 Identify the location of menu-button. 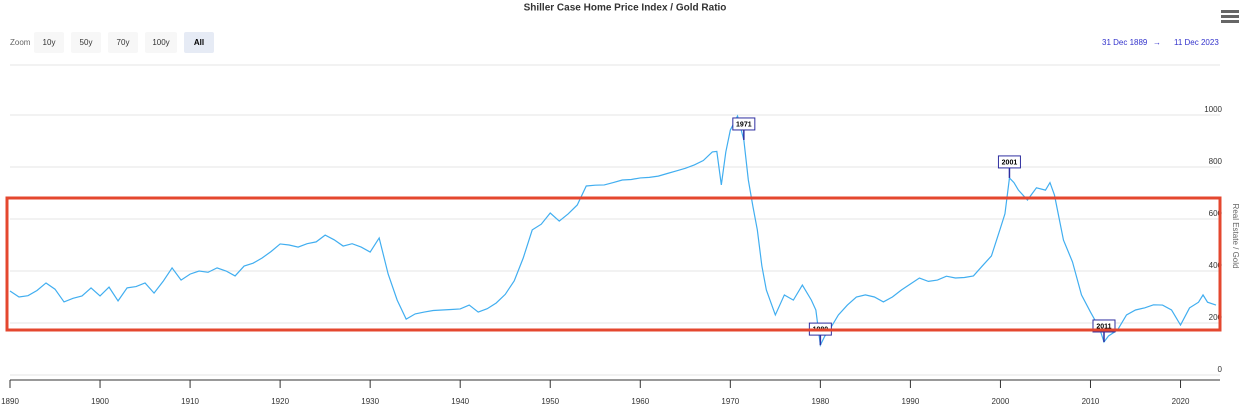
(1230, 16).